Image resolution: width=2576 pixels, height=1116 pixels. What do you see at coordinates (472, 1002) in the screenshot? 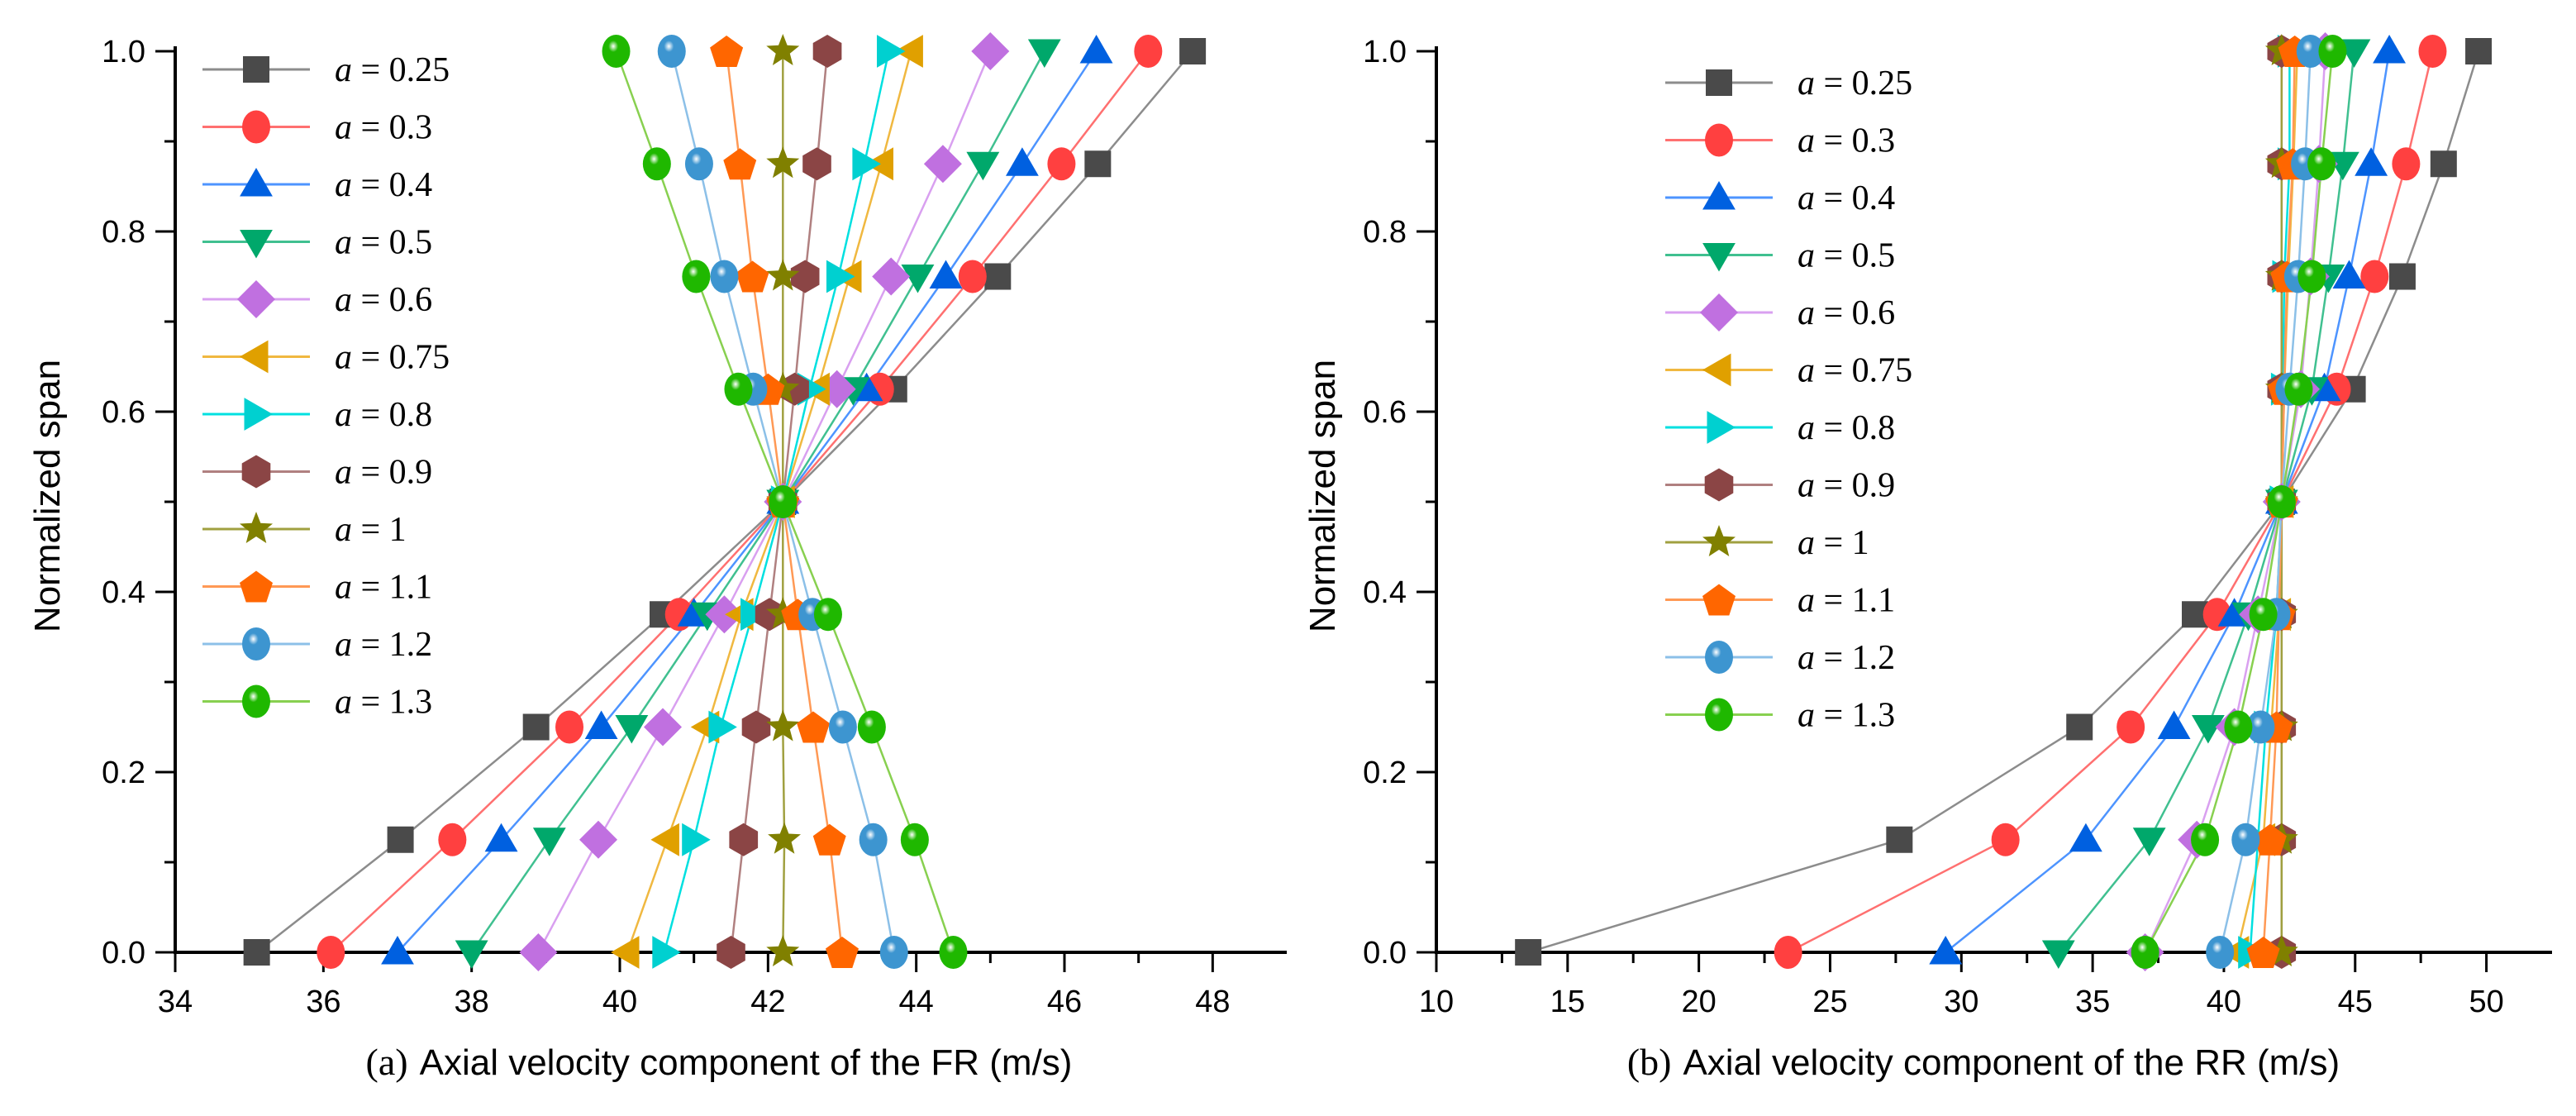
I see `x-tick-label: 38` at bounding box center [472, 1002].